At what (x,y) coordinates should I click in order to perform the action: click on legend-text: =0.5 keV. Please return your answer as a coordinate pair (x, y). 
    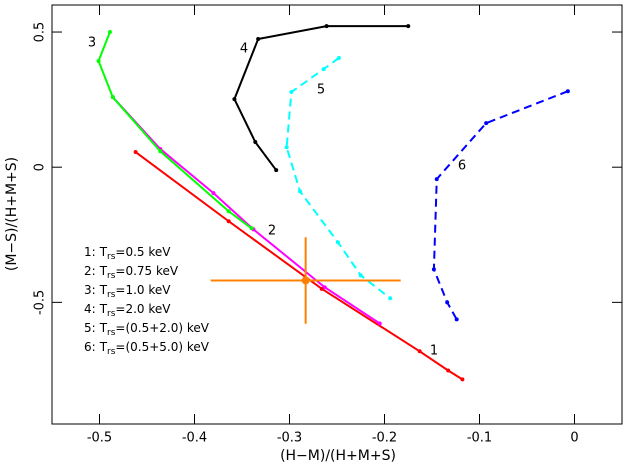
    Looking at the image, I should click on (143, 252).